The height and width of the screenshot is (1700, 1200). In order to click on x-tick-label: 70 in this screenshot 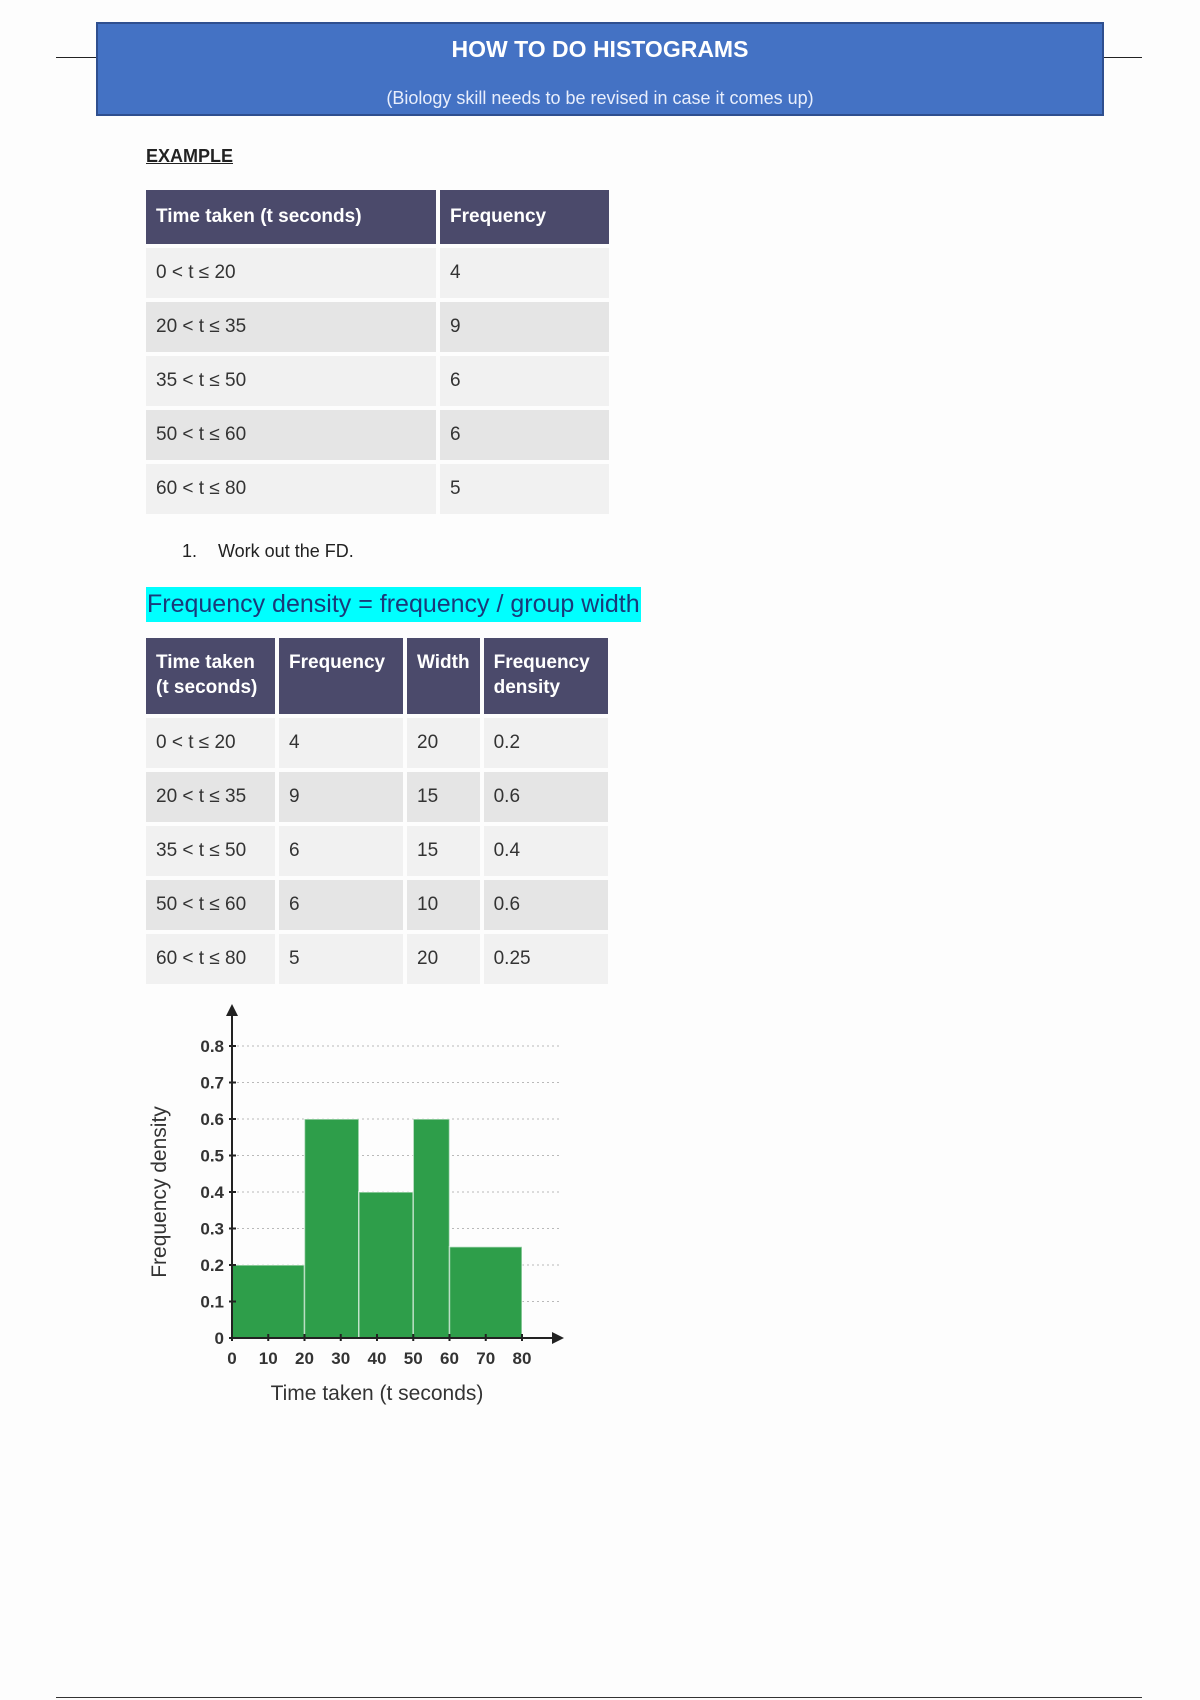, I will do `click(485, 1358)`.